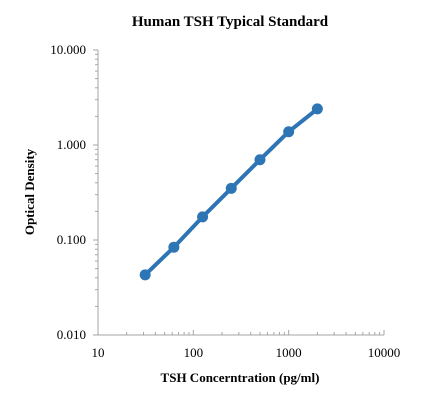 The height and width of the screenshot is (401, 421). What do you see at coordinates (71, 334) in the screenshot?
I see `y-tick-label: 0.010` at bounding box center [71, 334].